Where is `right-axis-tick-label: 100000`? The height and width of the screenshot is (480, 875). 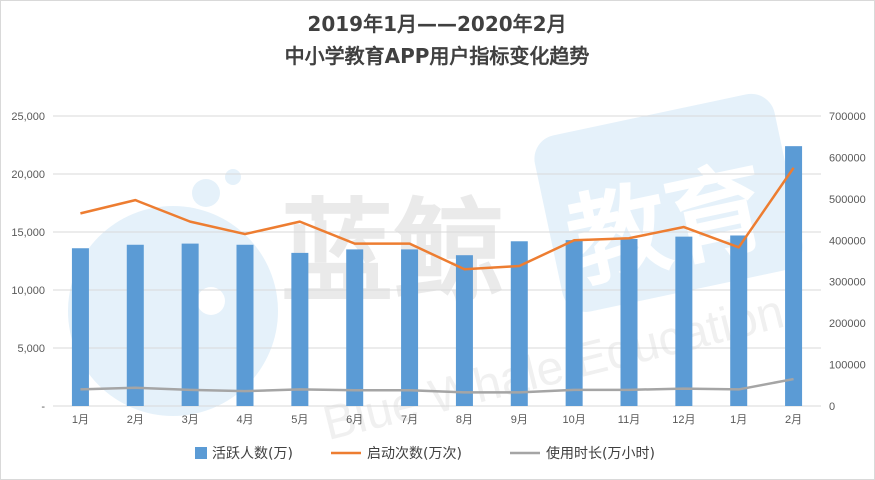
right-axis-tick-label: 100000 is located at coordinates (847, 366).